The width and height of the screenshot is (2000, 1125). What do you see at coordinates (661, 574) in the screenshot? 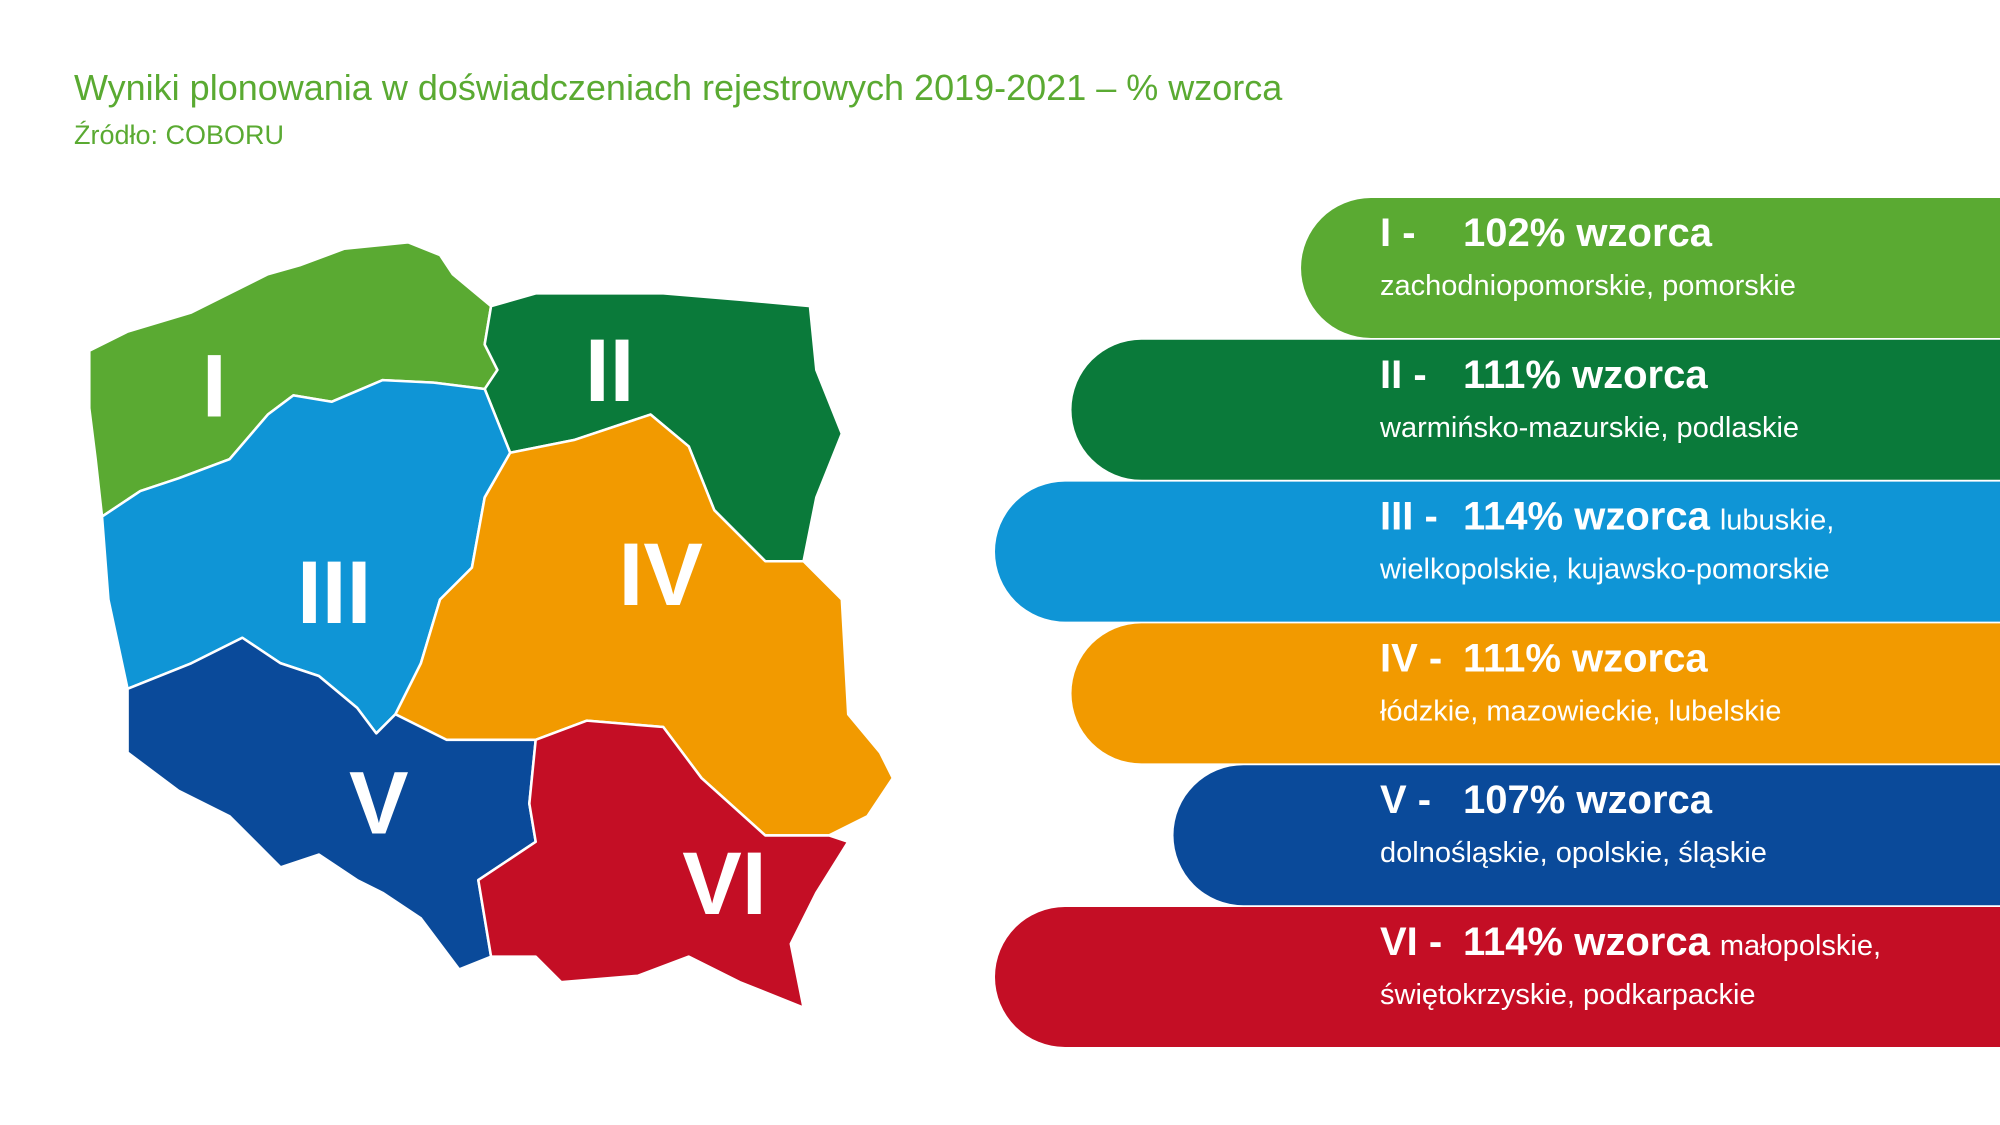
I see `region-map-label: IV` at bounding box center [661, 574].